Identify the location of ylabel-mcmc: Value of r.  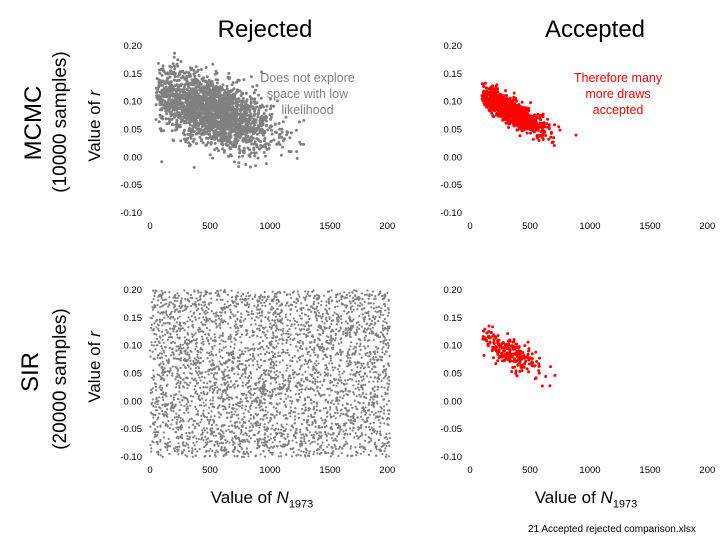
(94, 126).